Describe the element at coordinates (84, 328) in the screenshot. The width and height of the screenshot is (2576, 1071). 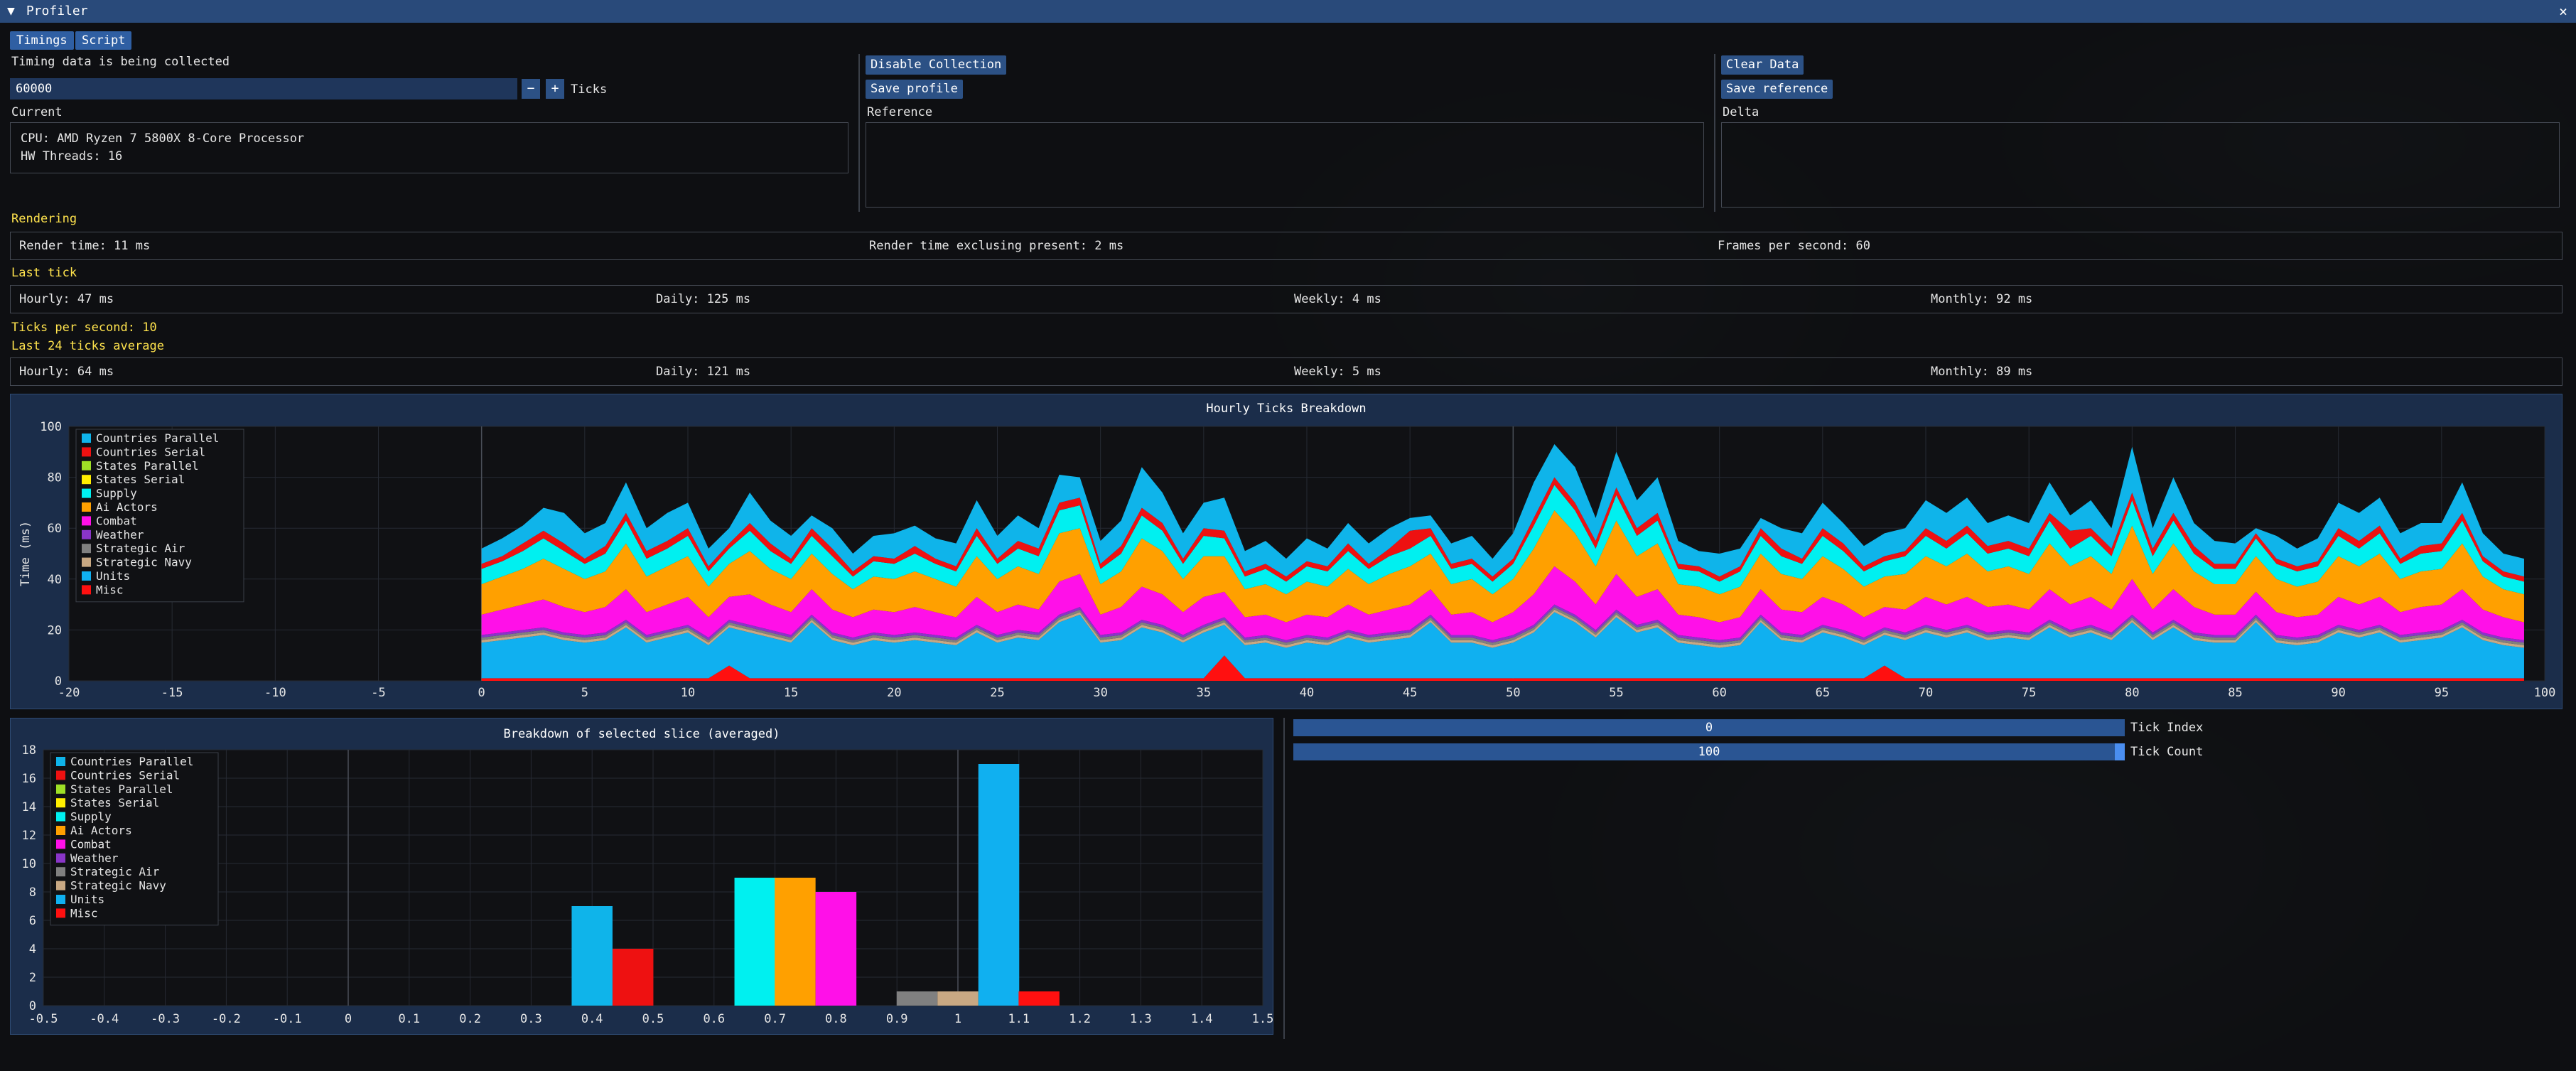
I see `ticks-per-second: Ticks per second: 10` at that location.